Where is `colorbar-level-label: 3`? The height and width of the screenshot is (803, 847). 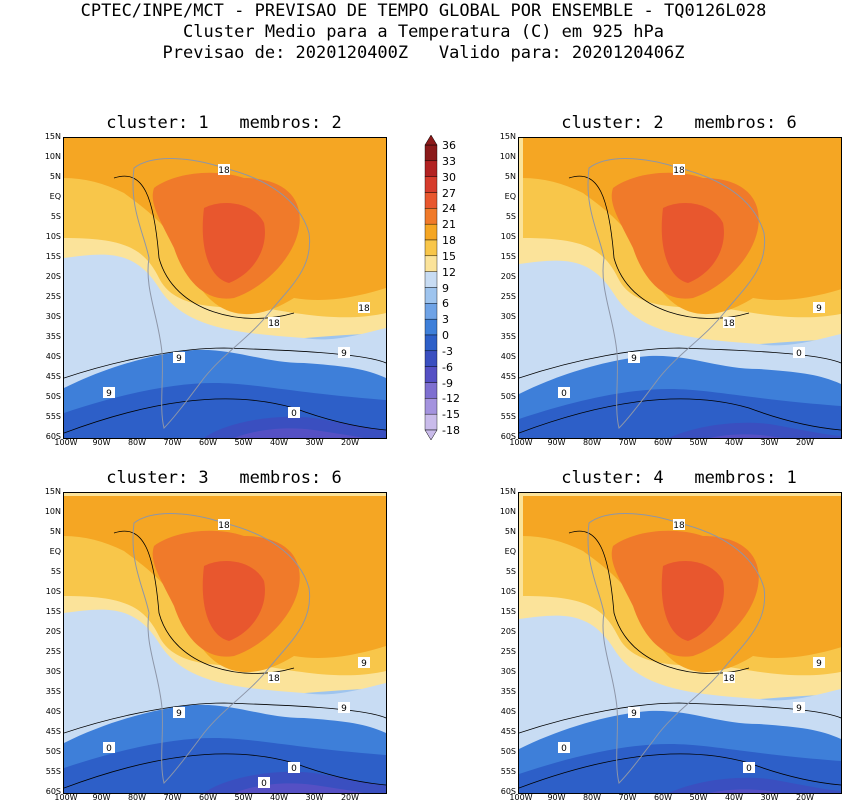 colorbar-level-label: 3 is located at coordinates (445, 320).